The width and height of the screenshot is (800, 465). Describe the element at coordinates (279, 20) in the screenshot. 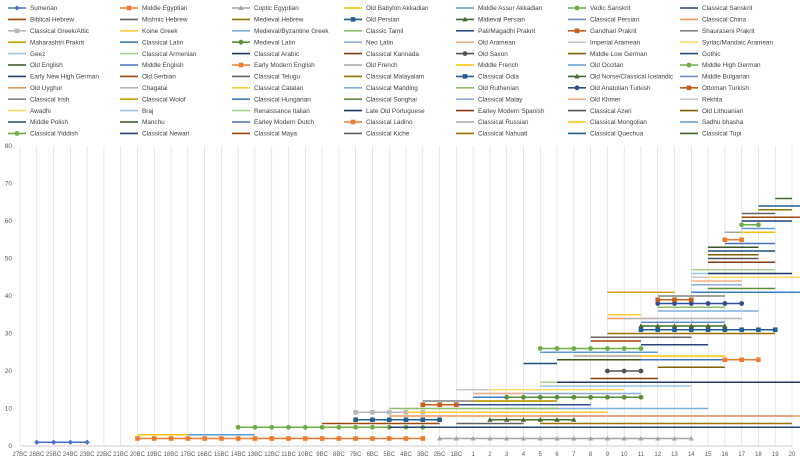

I see `legend-label: Medieval Hebrew` at that location.